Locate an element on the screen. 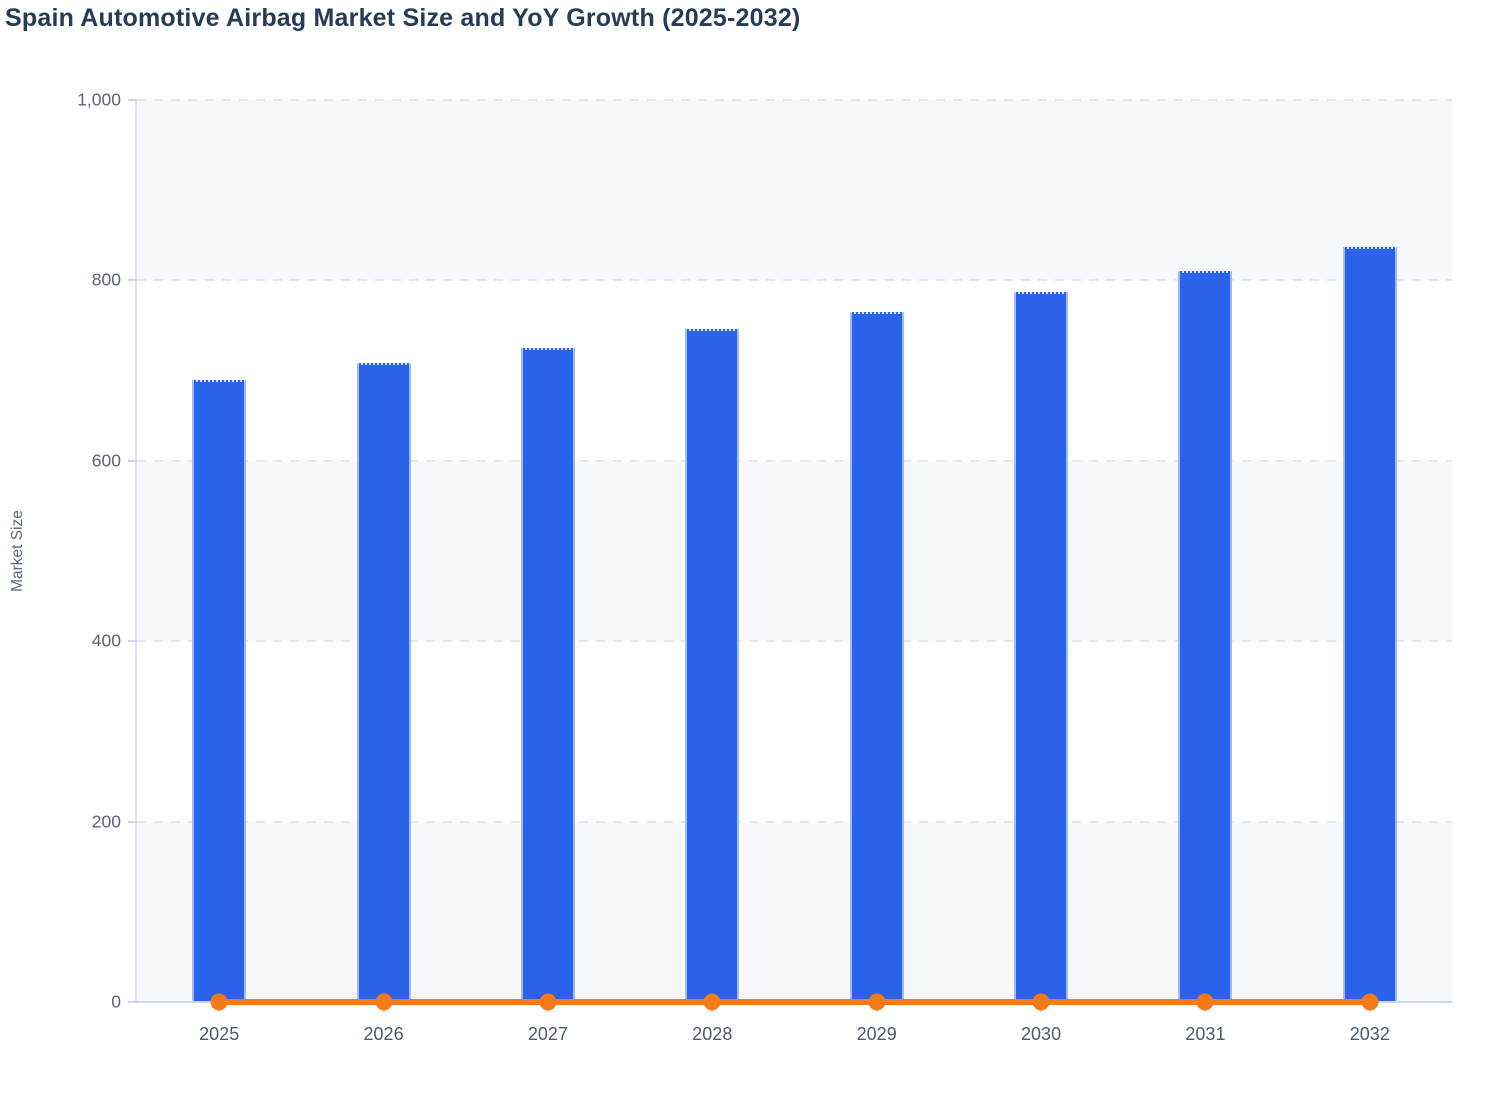 The height and width of the screenshot is (1120, 1508). yoy-point-2032 is located at coordinates (1370, 1002).